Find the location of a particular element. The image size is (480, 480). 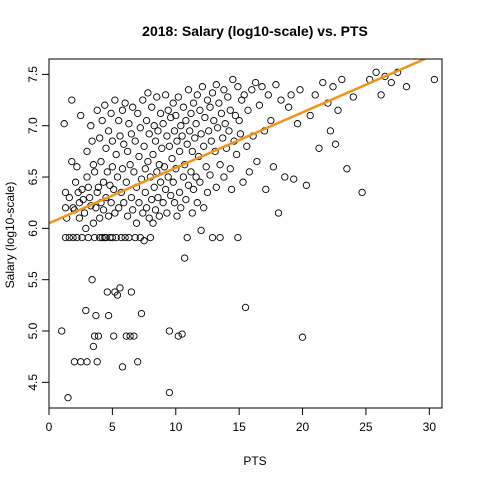

x-axis-label: PTS is located at coordinates (254, 461).